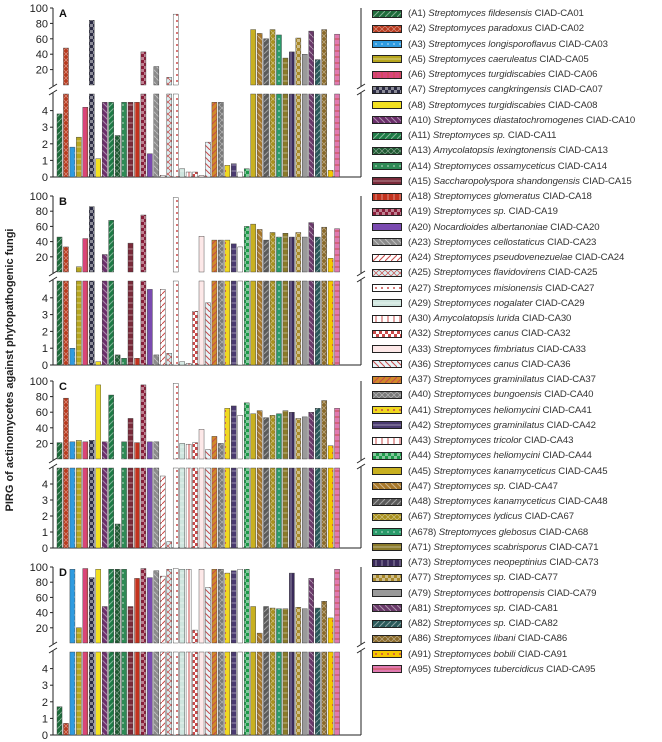  I want to click on bar-a79-upper, so click(305, 70).